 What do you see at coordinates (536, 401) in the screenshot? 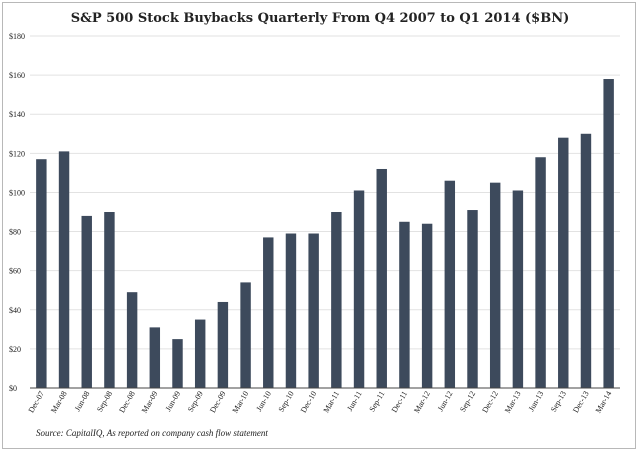
I see `x-tick-label: Jun-13` at bounding box center [536, 401].